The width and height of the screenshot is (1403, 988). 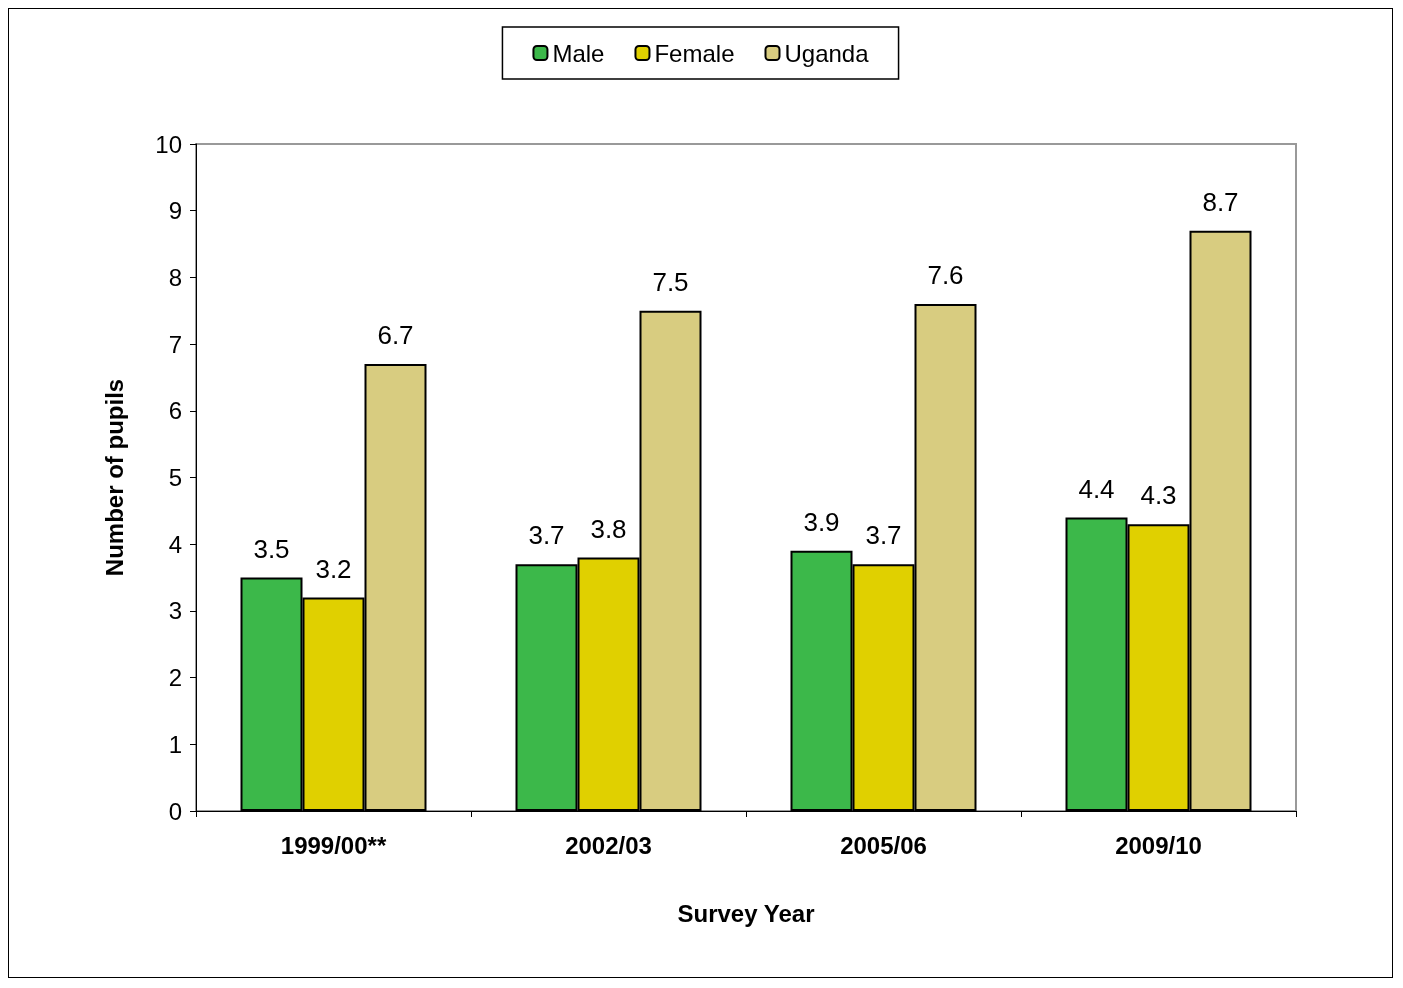 I want to click on y-tick-label: 10, so click(x=168, y=144).